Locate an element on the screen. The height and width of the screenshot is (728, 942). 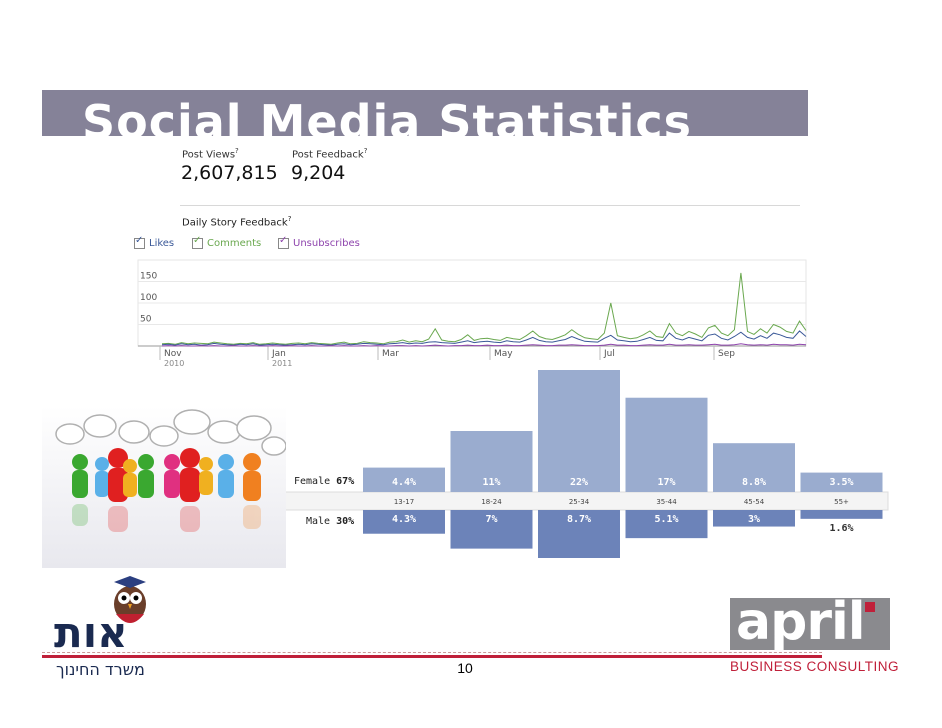
april-logo-tagline: BUSINESS CONSULTING is located at coordinates (815, 666).